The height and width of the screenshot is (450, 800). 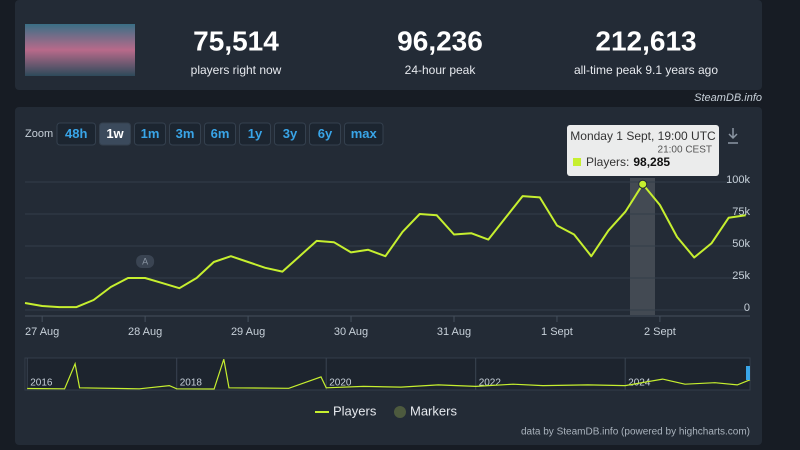 I want to click on marker, so click(x=145, y=261).